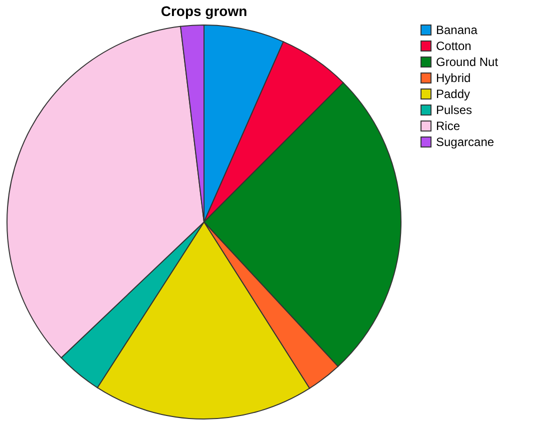 This screenshot has height=425, width=550. What do you see at coordinates (448, 126) in the screenshot?
I see `legend-label: Rice` at bounding box center [448, 126].